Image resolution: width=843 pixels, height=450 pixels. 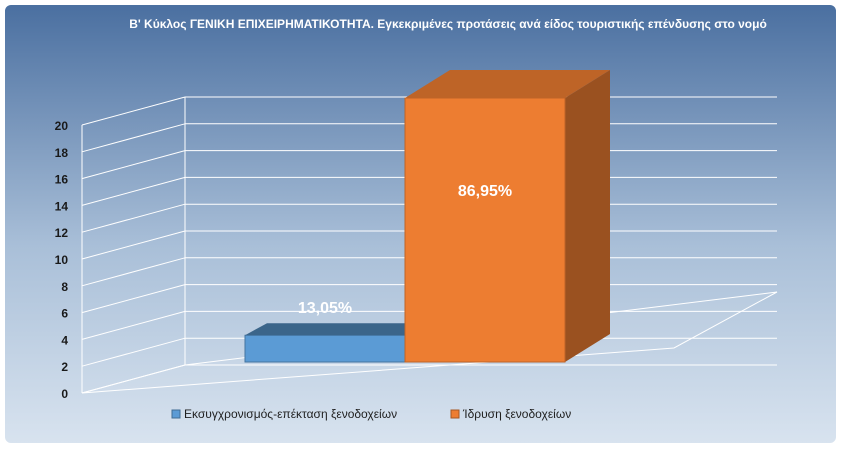 What do you see at coordinates (64, 367) in the screenshot?
I see `y-tick-label: 2` at bounding box center [64, 367].